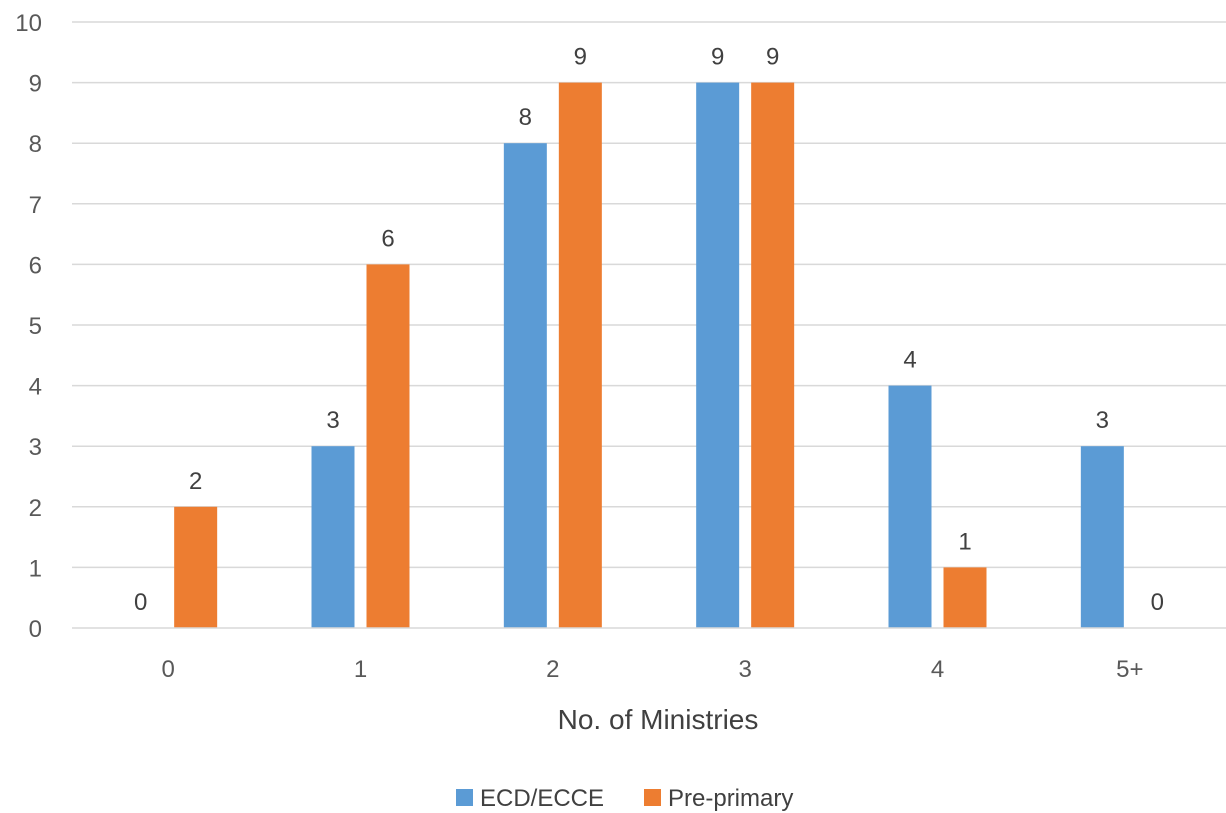 This screenshot has width=1226, height=813. I want to click on x-axis-ticks: 0 1 2 3 4 5+, so click(652, 669).